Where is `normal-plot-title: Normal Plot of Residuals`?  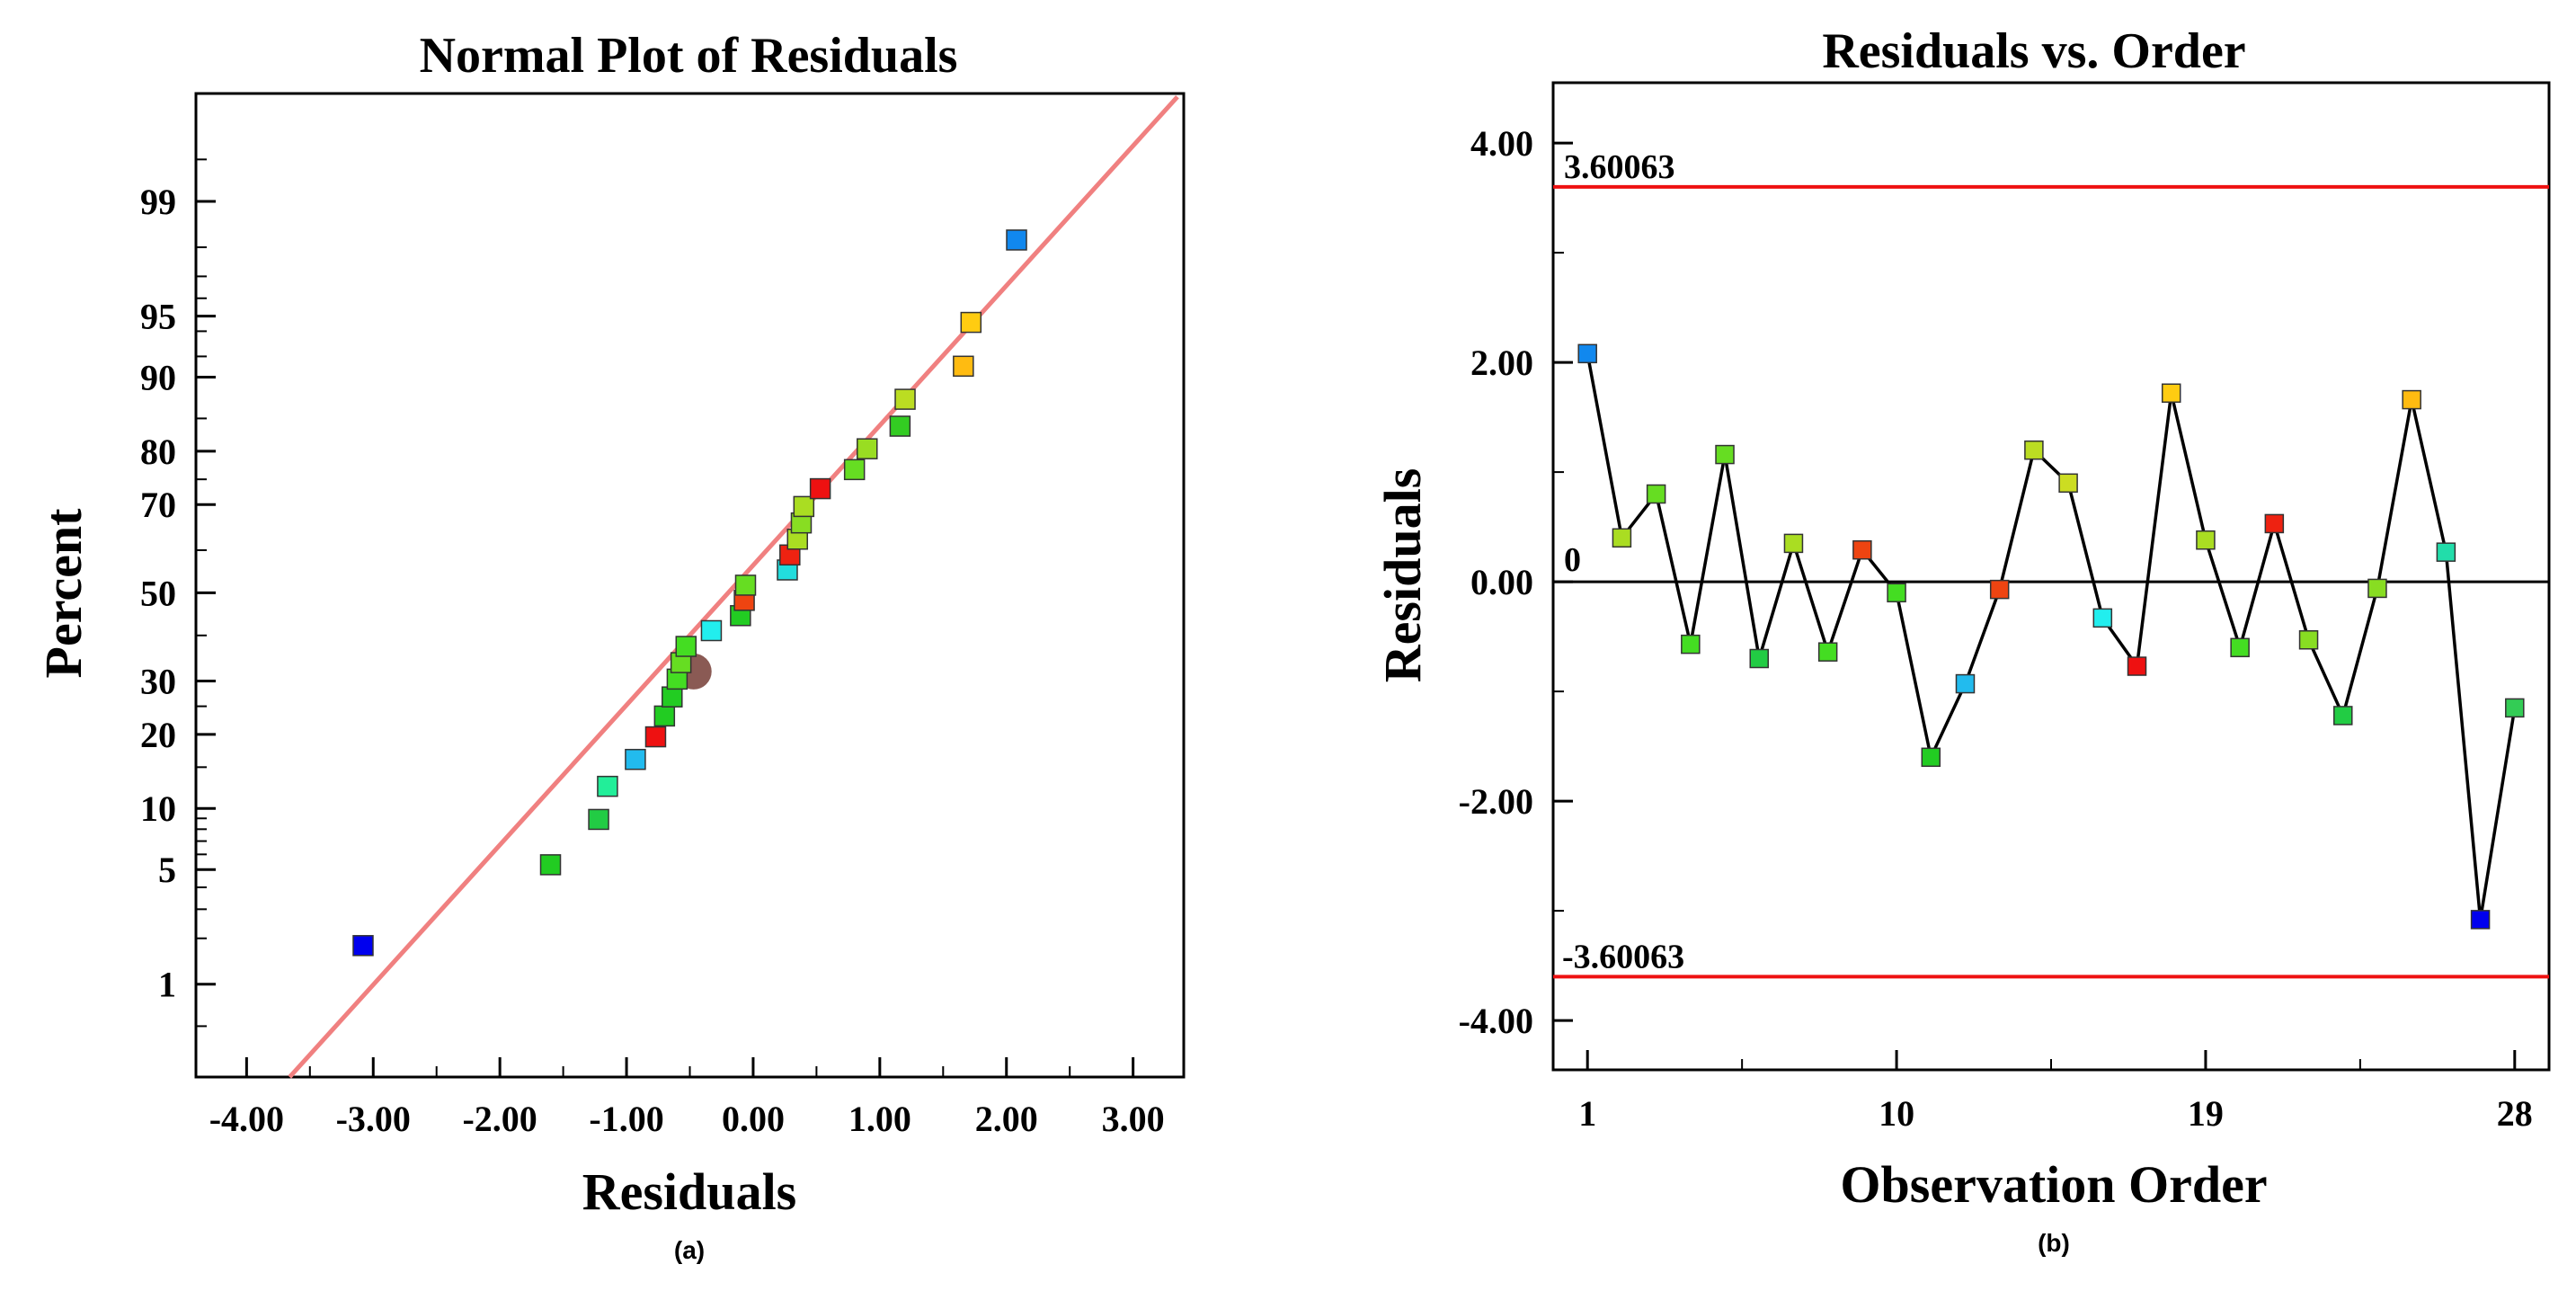 normal-plot-title: Normal Plot of Residuals is located at coordinates (689, 56).